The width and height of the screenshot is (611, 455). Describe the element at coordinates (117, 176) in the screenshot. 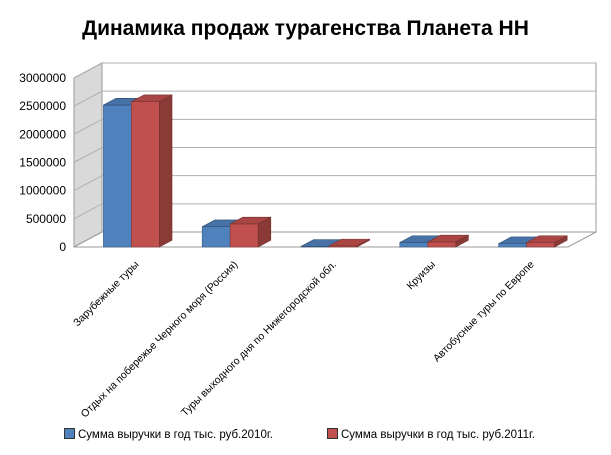

I see `bar-s0-c0-front` at that location.